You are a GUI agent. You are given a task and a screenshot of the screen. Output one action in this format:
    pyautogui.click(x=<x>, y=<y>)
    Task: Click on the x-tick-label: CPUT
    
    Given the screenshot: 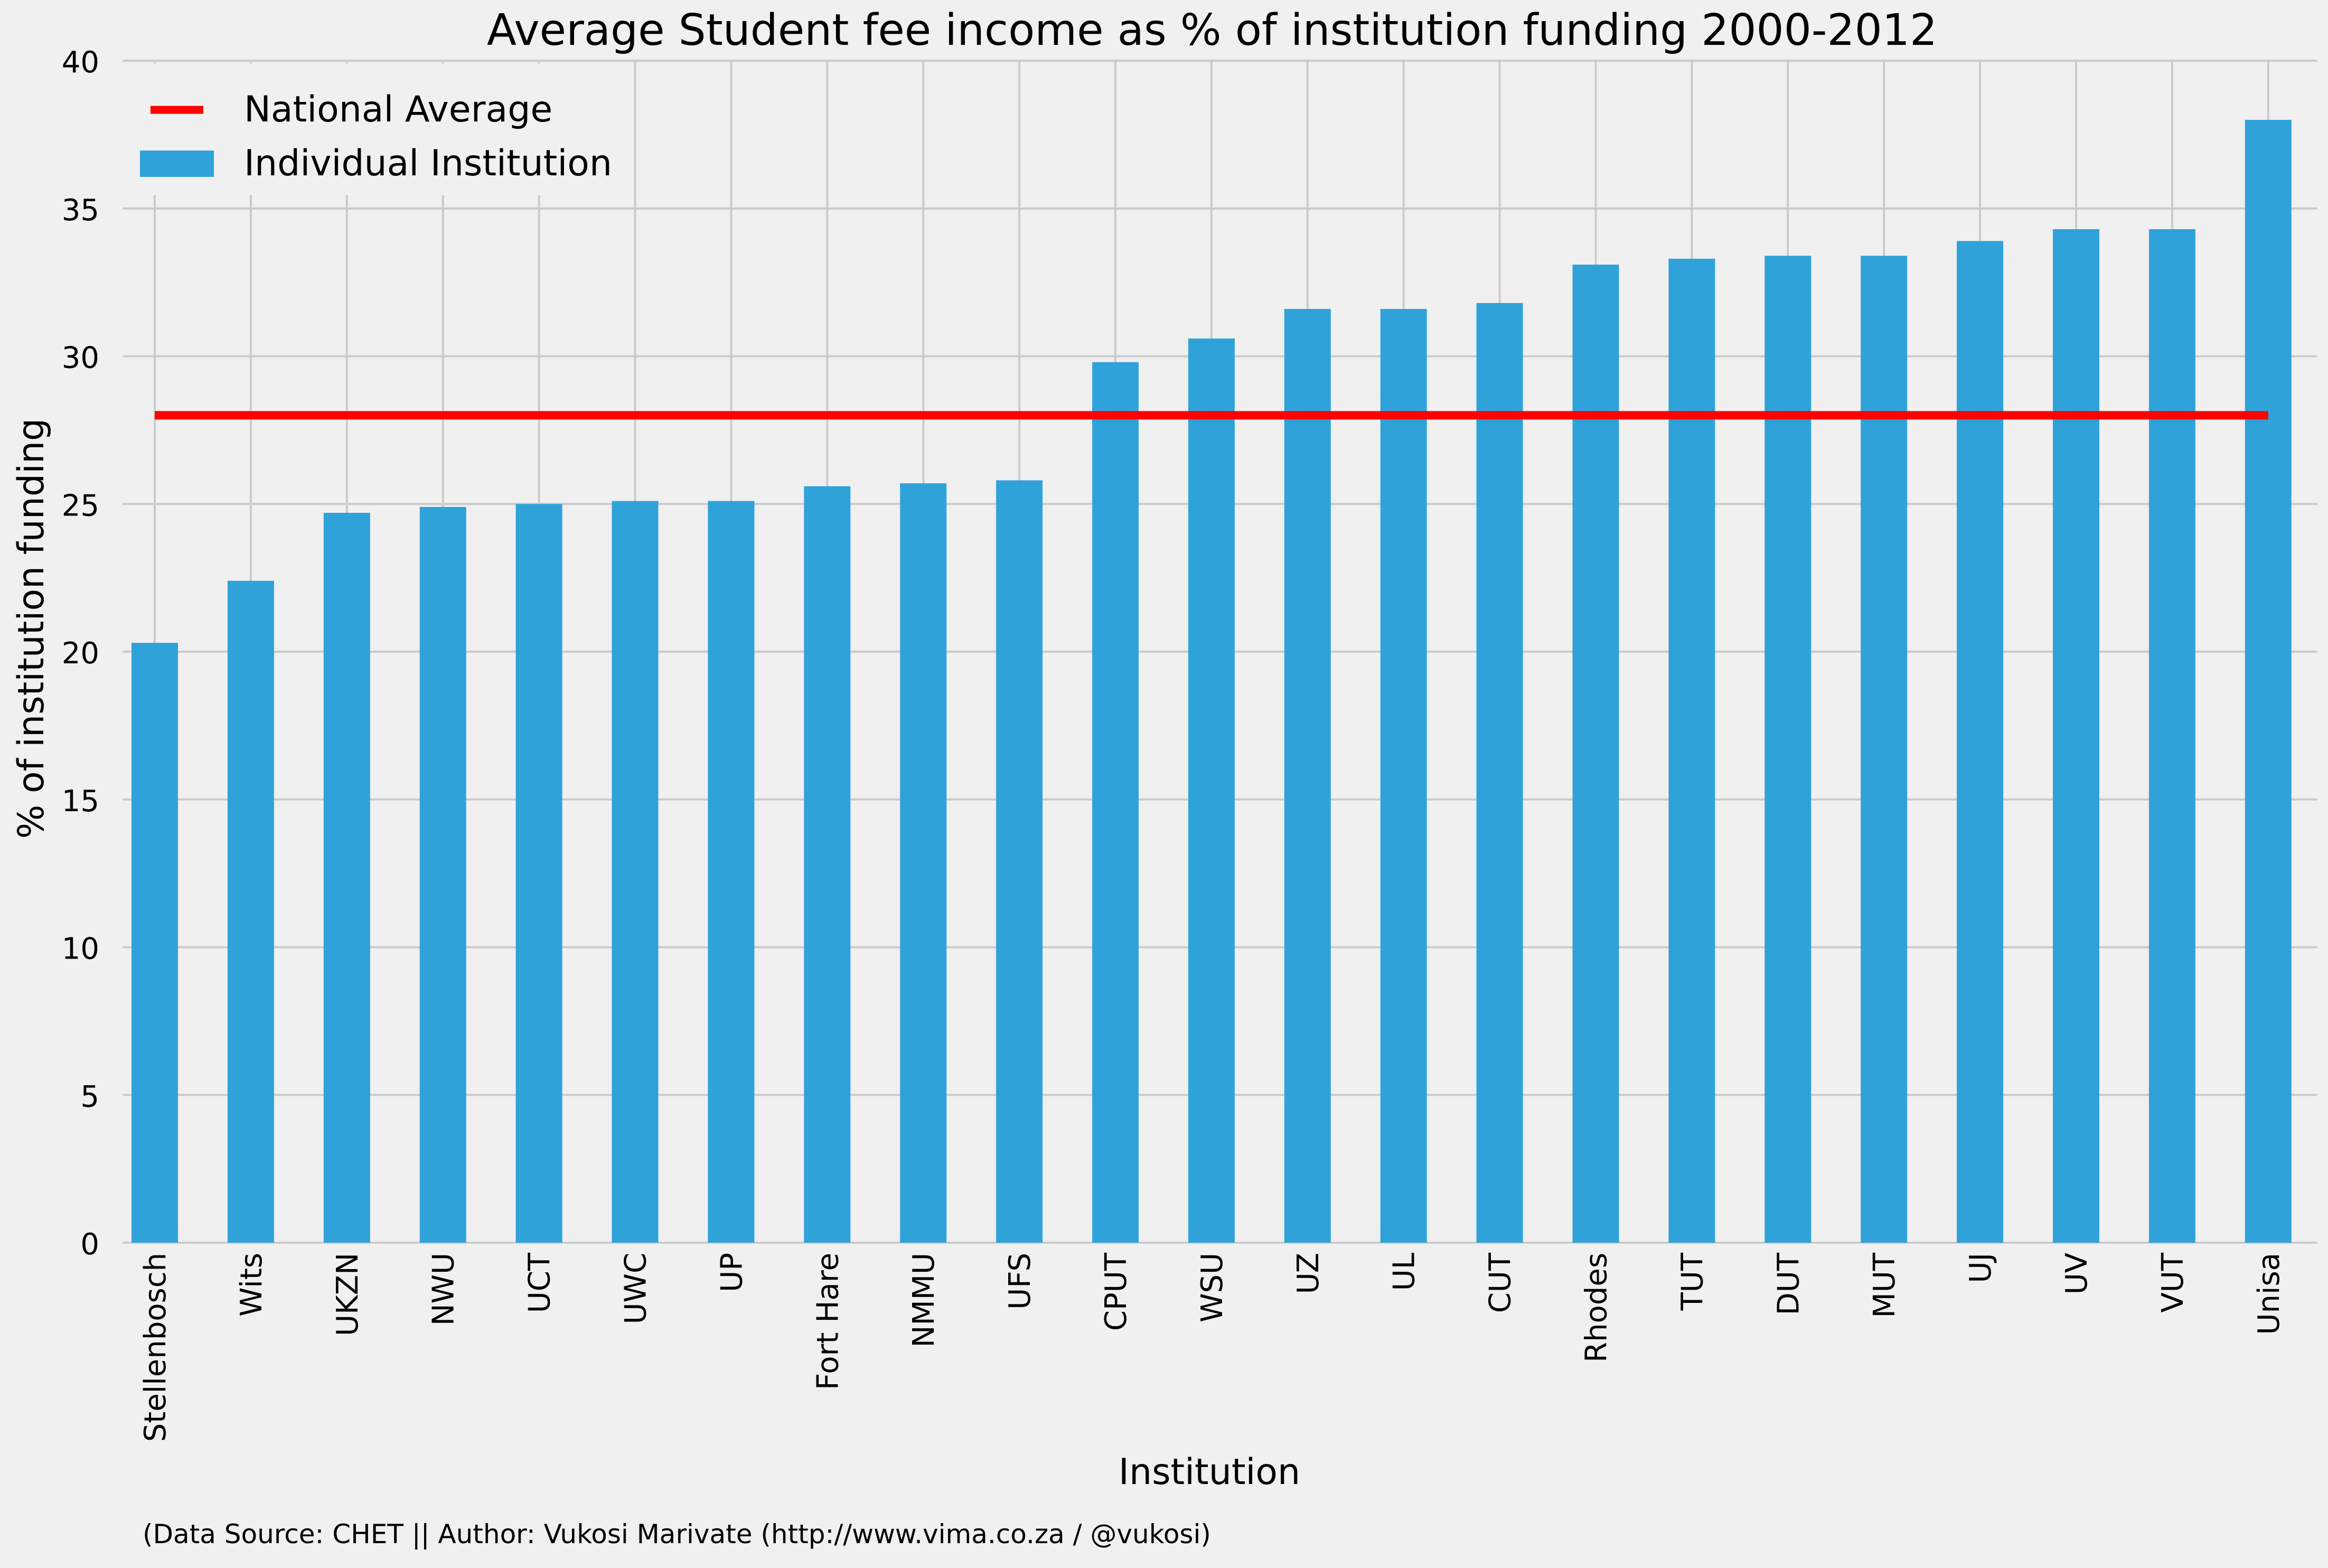 What is the action you would take?
    pyautogui.click(x=1116, y=1291)
    